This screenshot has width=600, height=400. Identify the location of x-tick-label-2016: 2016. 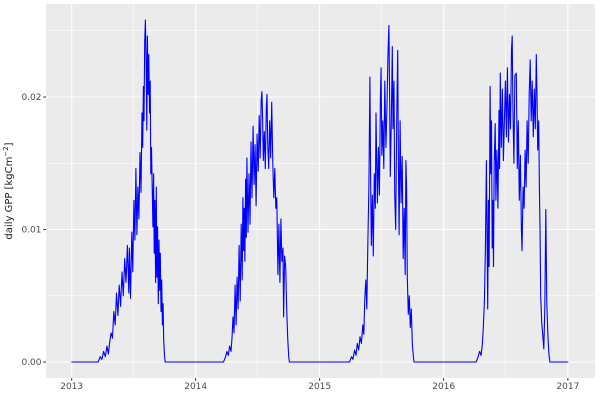
(443, 387).